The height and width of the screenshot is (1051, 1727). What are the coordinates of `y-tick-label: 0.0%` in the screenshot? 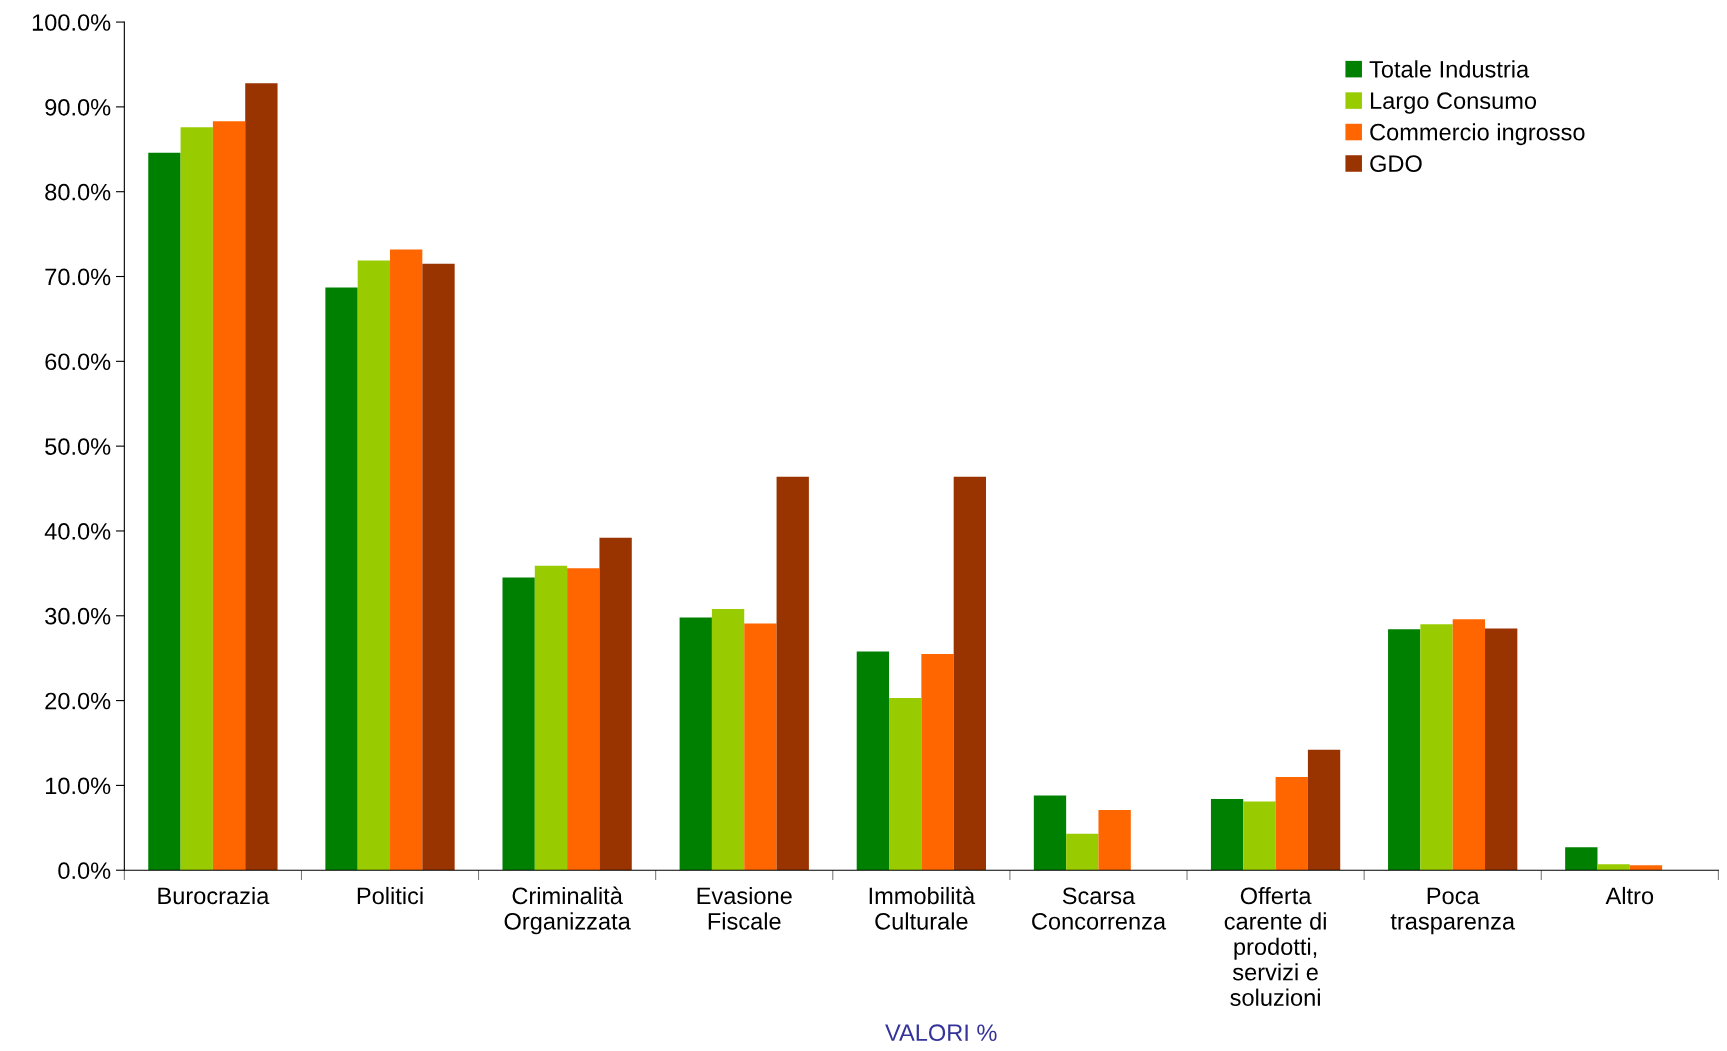 It's located at (84, 871).